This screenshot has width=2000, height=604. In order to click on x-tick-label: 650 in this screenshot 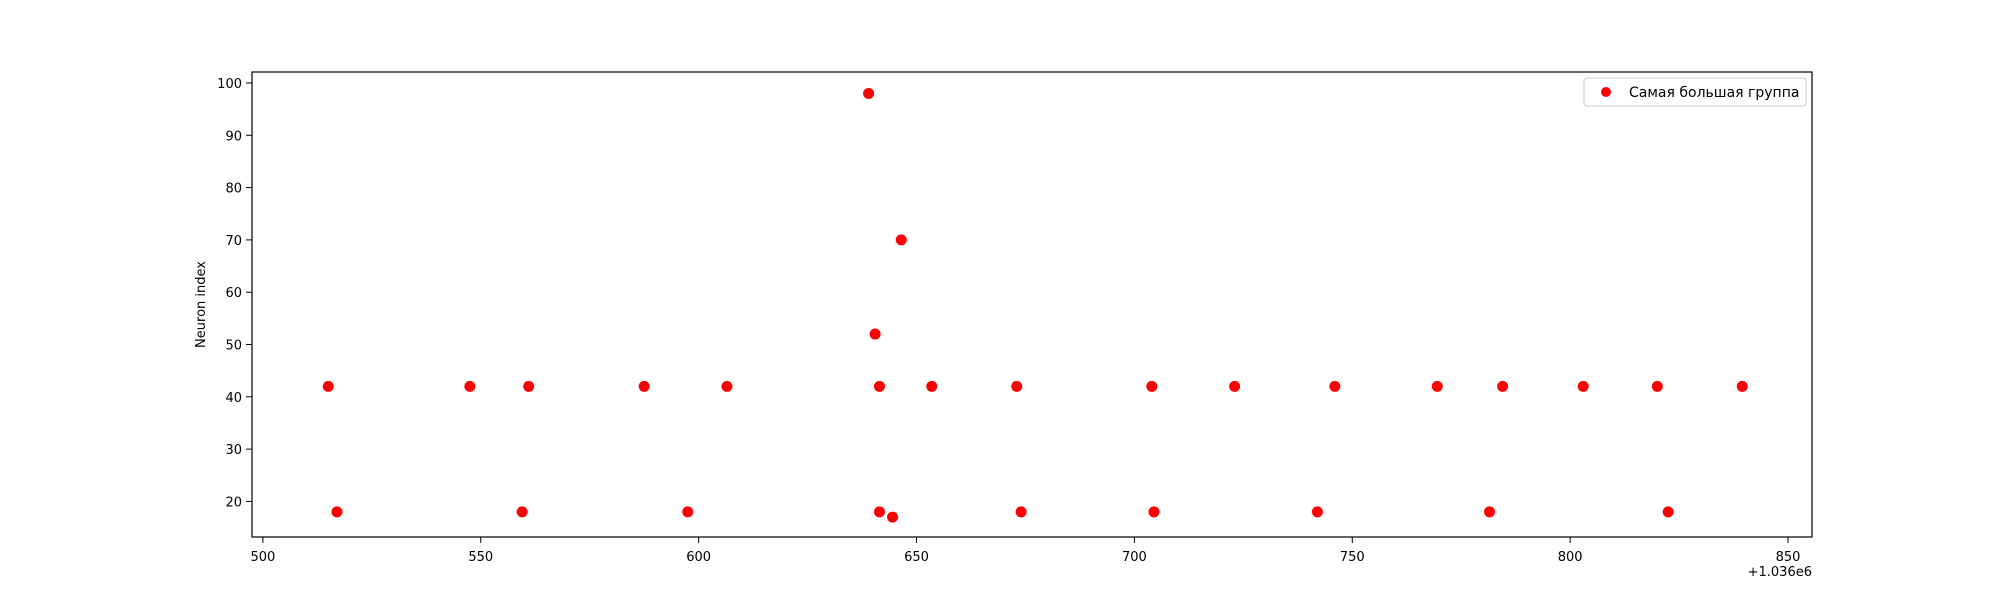, I will do `click(916, 557)`.